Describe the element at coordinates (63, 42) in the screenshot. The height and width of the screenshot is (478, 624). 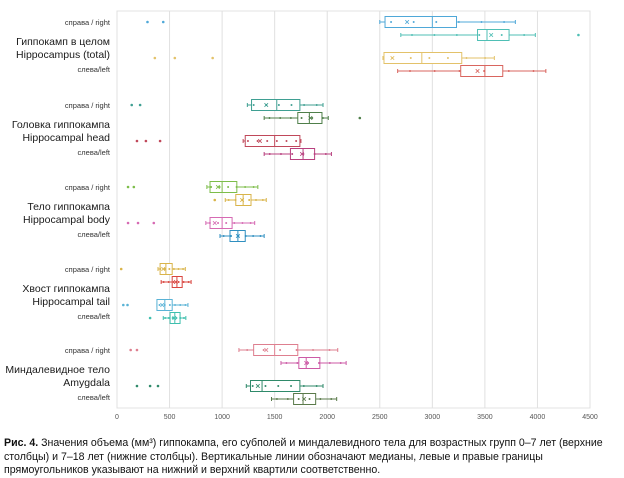
I see `group-title-ru: Гиппокамп в целом` at that location.